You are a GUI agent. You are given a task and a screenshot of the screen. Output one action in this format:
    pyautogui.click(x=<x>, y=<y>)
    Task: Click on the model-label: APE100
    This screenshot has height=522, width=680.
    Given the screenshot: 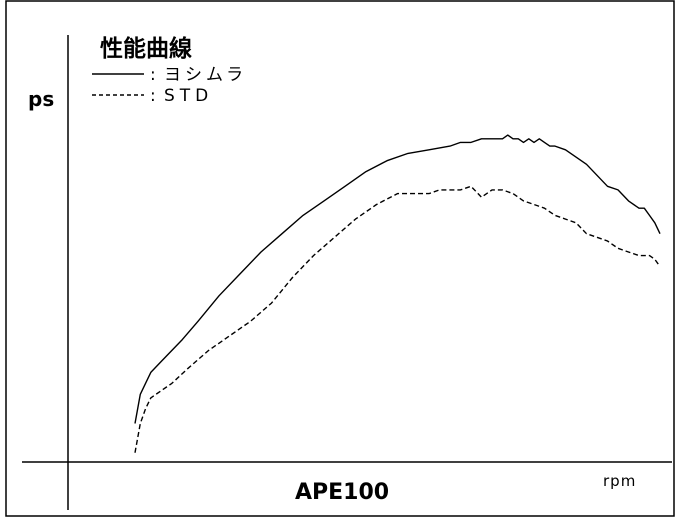 What is the action you would take?
    pyautogui.click(x=342, y=492)
    